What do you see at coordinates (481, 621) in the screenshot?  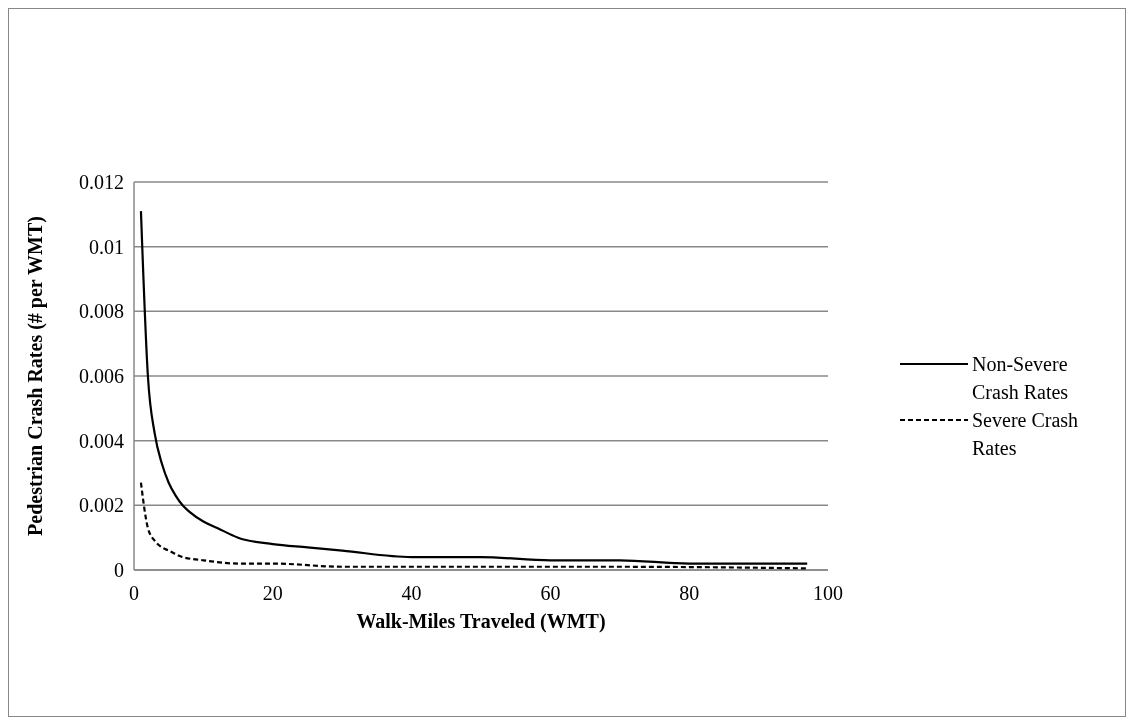 I see `x-axis-title: Walk-Miles Traveled (WMT)` at bounding box center [481, 621].